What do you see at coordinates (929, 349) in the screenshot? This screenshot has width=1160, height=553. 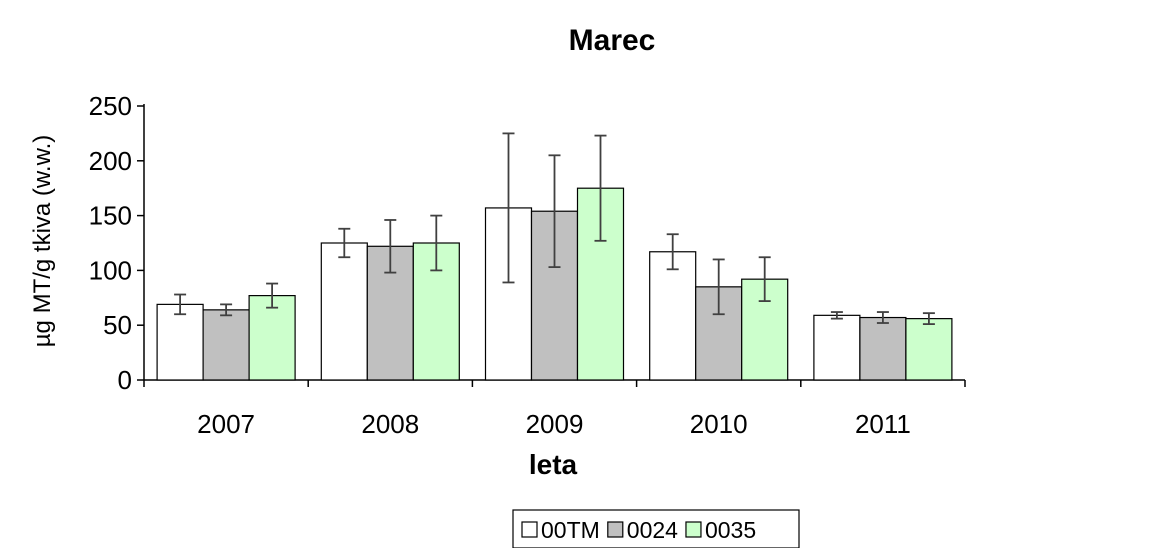 I see `bar-0035-2011` at bounding box center [929, 349].